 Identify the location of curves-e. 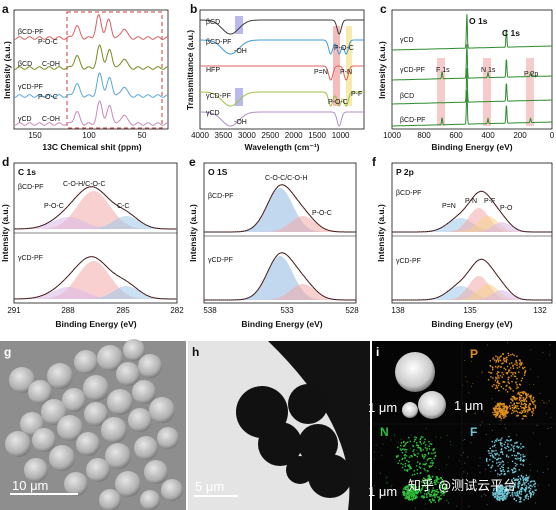
(280, 242).